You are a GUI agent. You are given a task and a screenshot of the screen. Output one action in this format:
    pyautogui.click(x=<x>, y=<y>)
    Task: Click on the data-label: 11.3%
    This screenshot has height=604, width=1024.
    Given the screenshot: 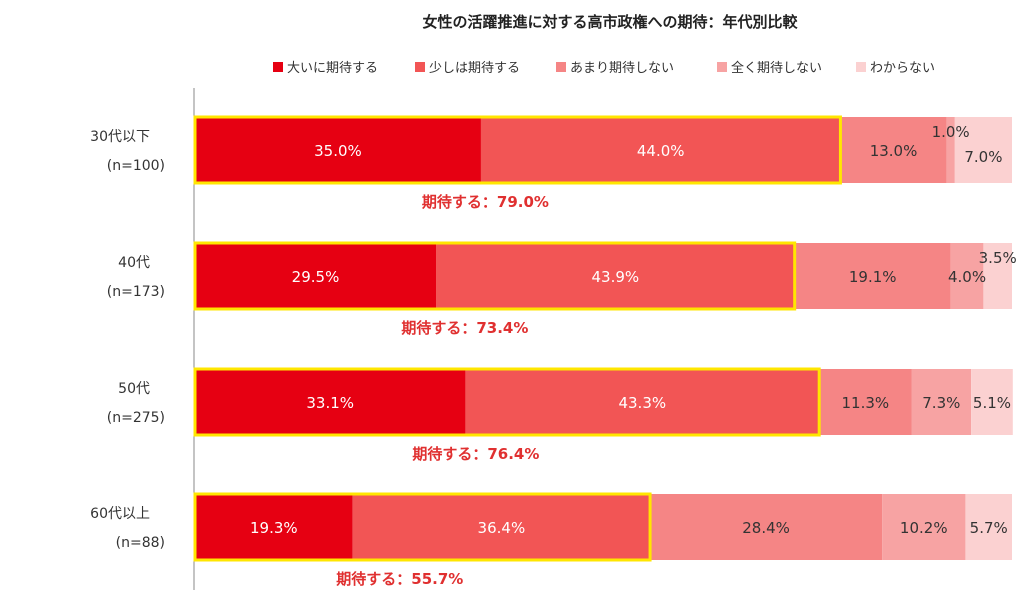 What is the action you would take?
    pyautogui.click(x=866, y=403)
    